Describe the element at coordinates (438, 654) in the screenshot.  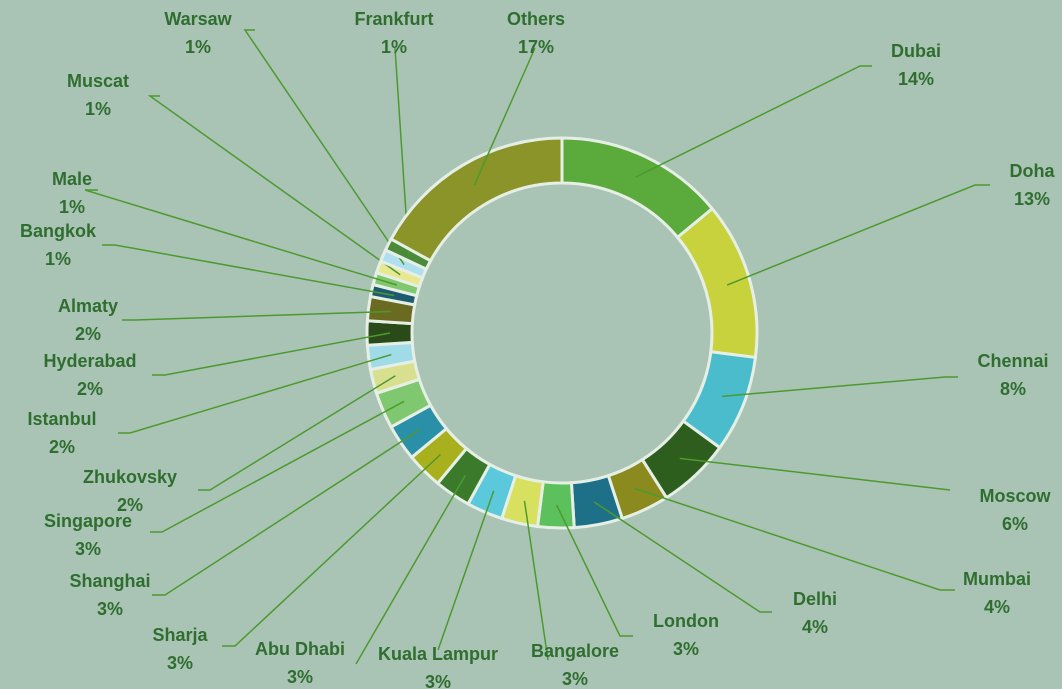
I see `category-label: Kuala Lampur` at that location.